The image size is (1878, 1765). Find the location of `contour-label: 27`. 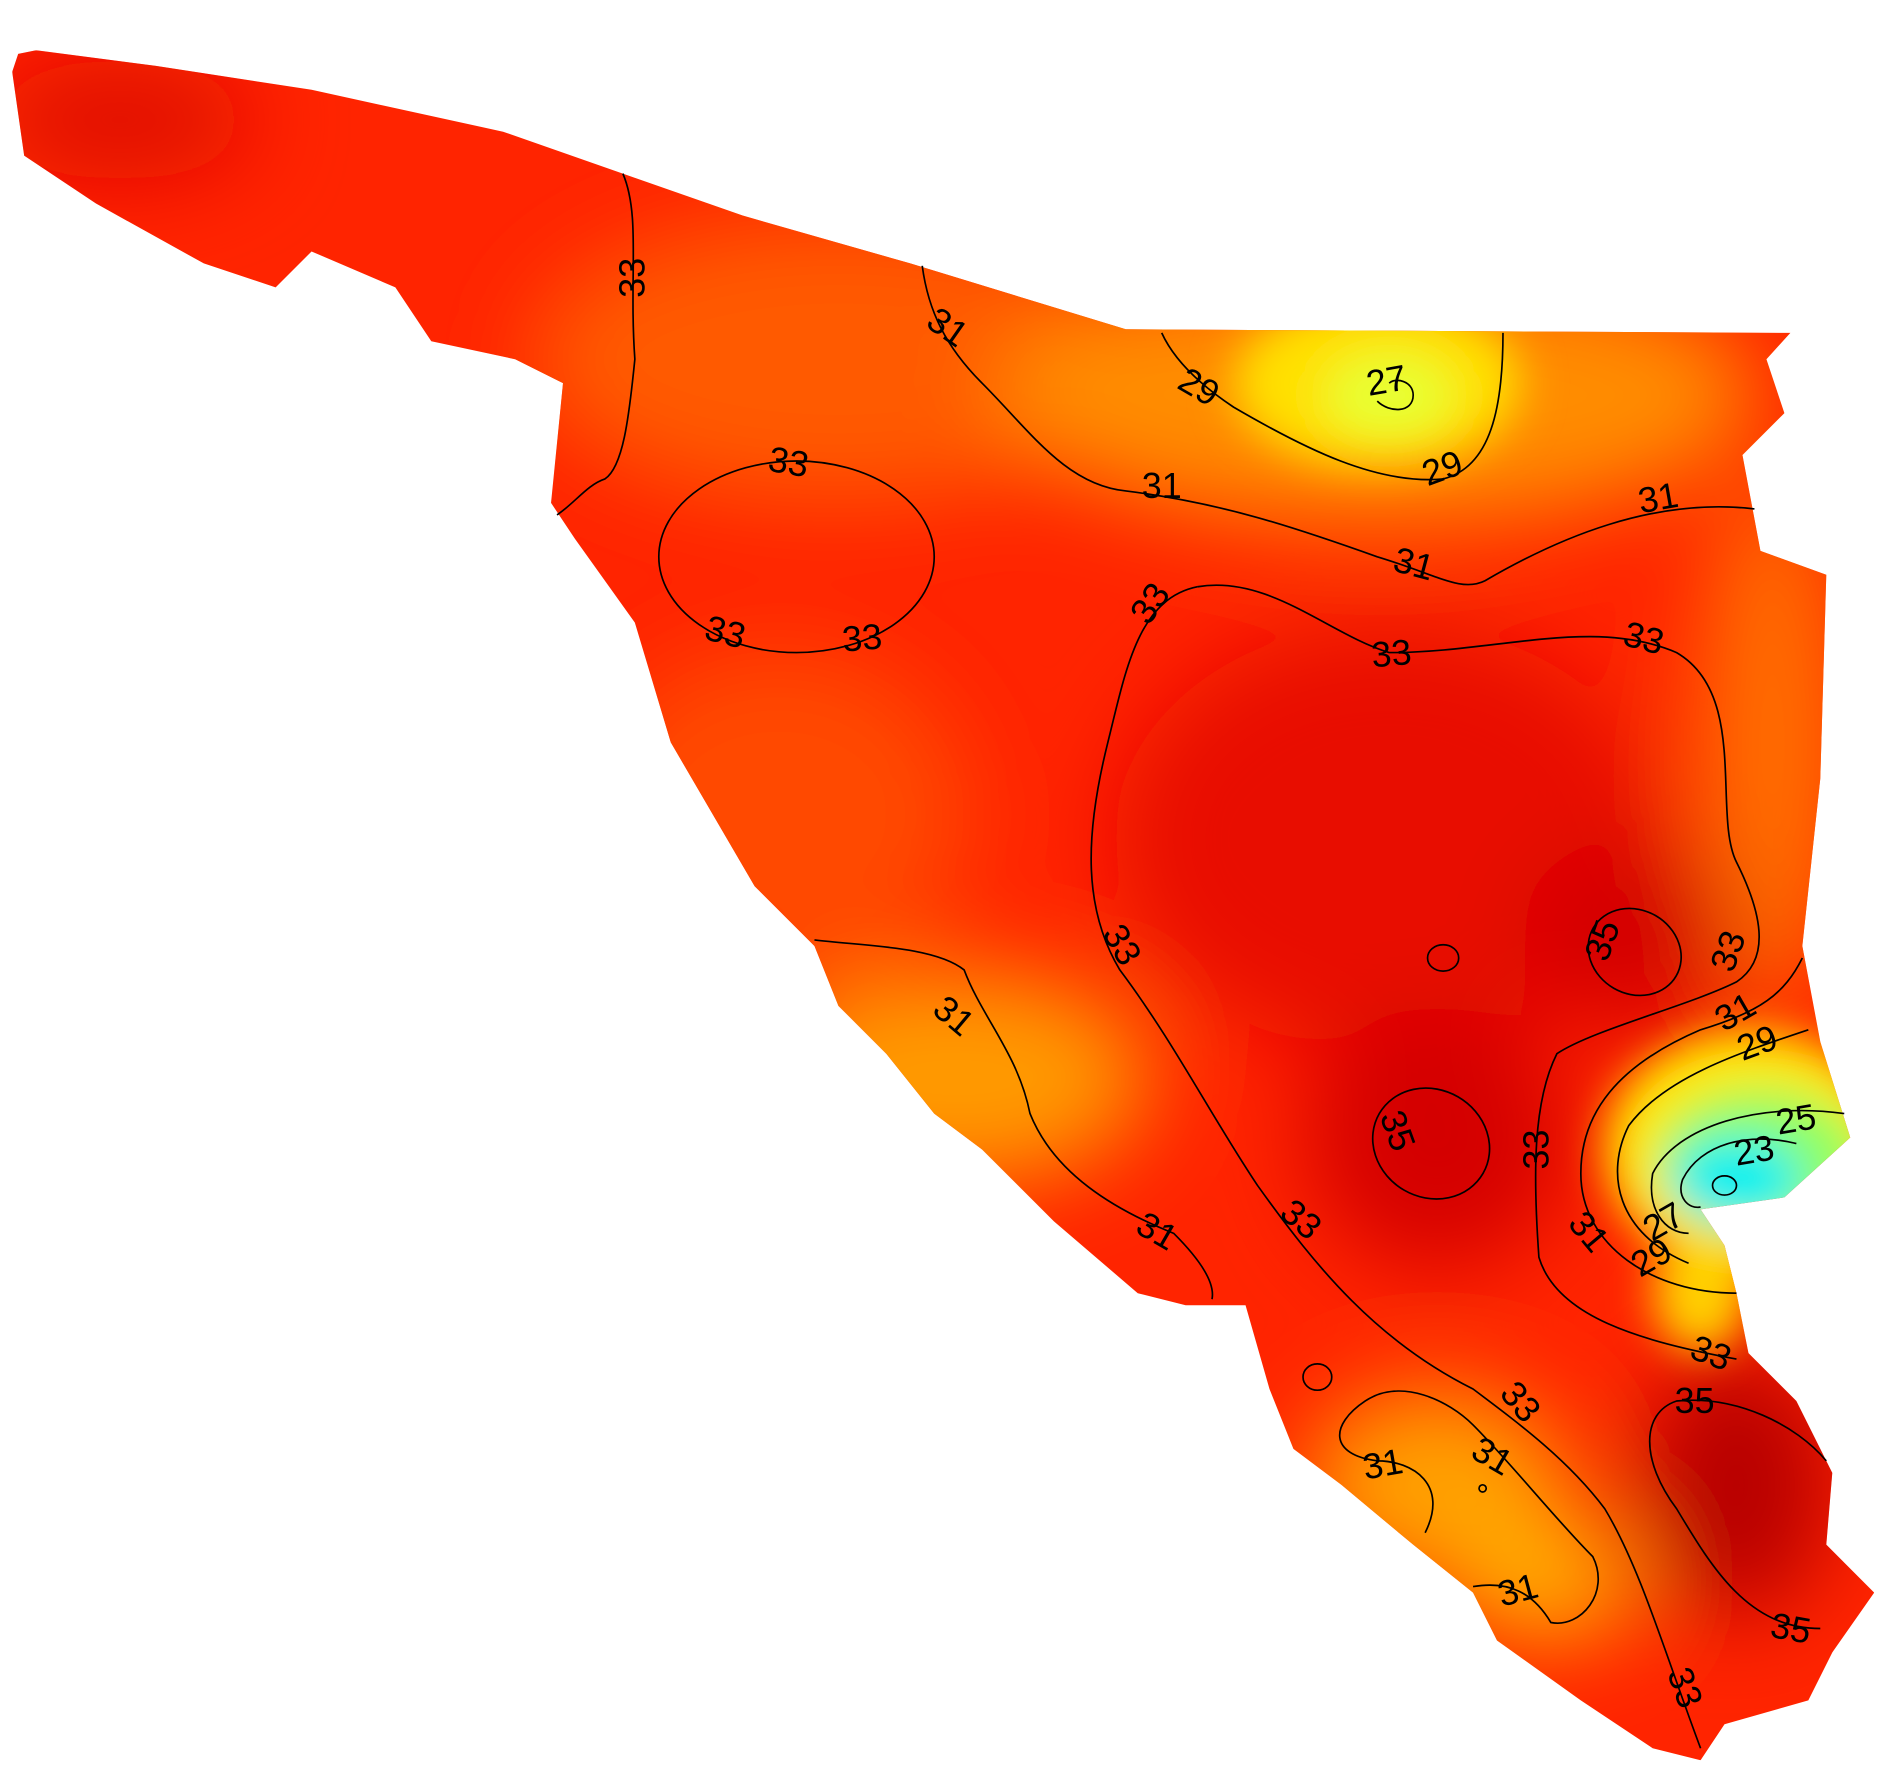

contour-label: 27 is located at coordinates (1386, 380).